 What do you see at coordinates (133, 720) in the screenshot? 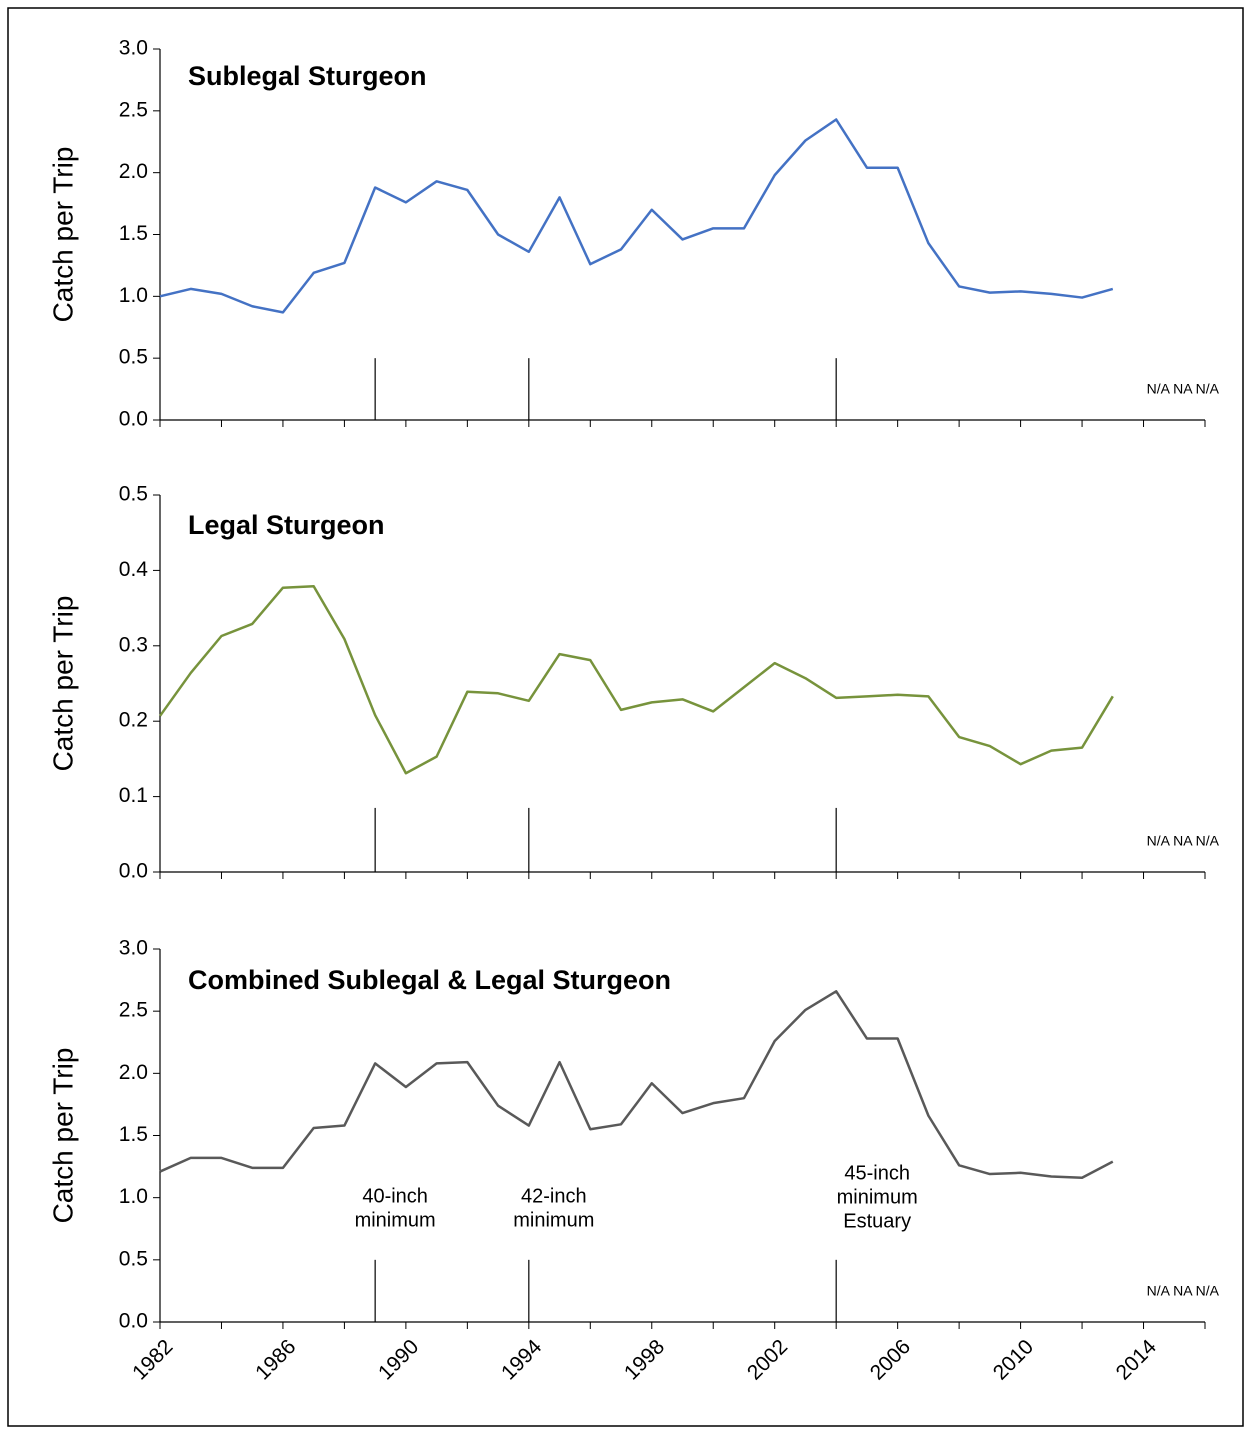
I see `y-tick-label: 0.2` at bounding box center [133, 720].